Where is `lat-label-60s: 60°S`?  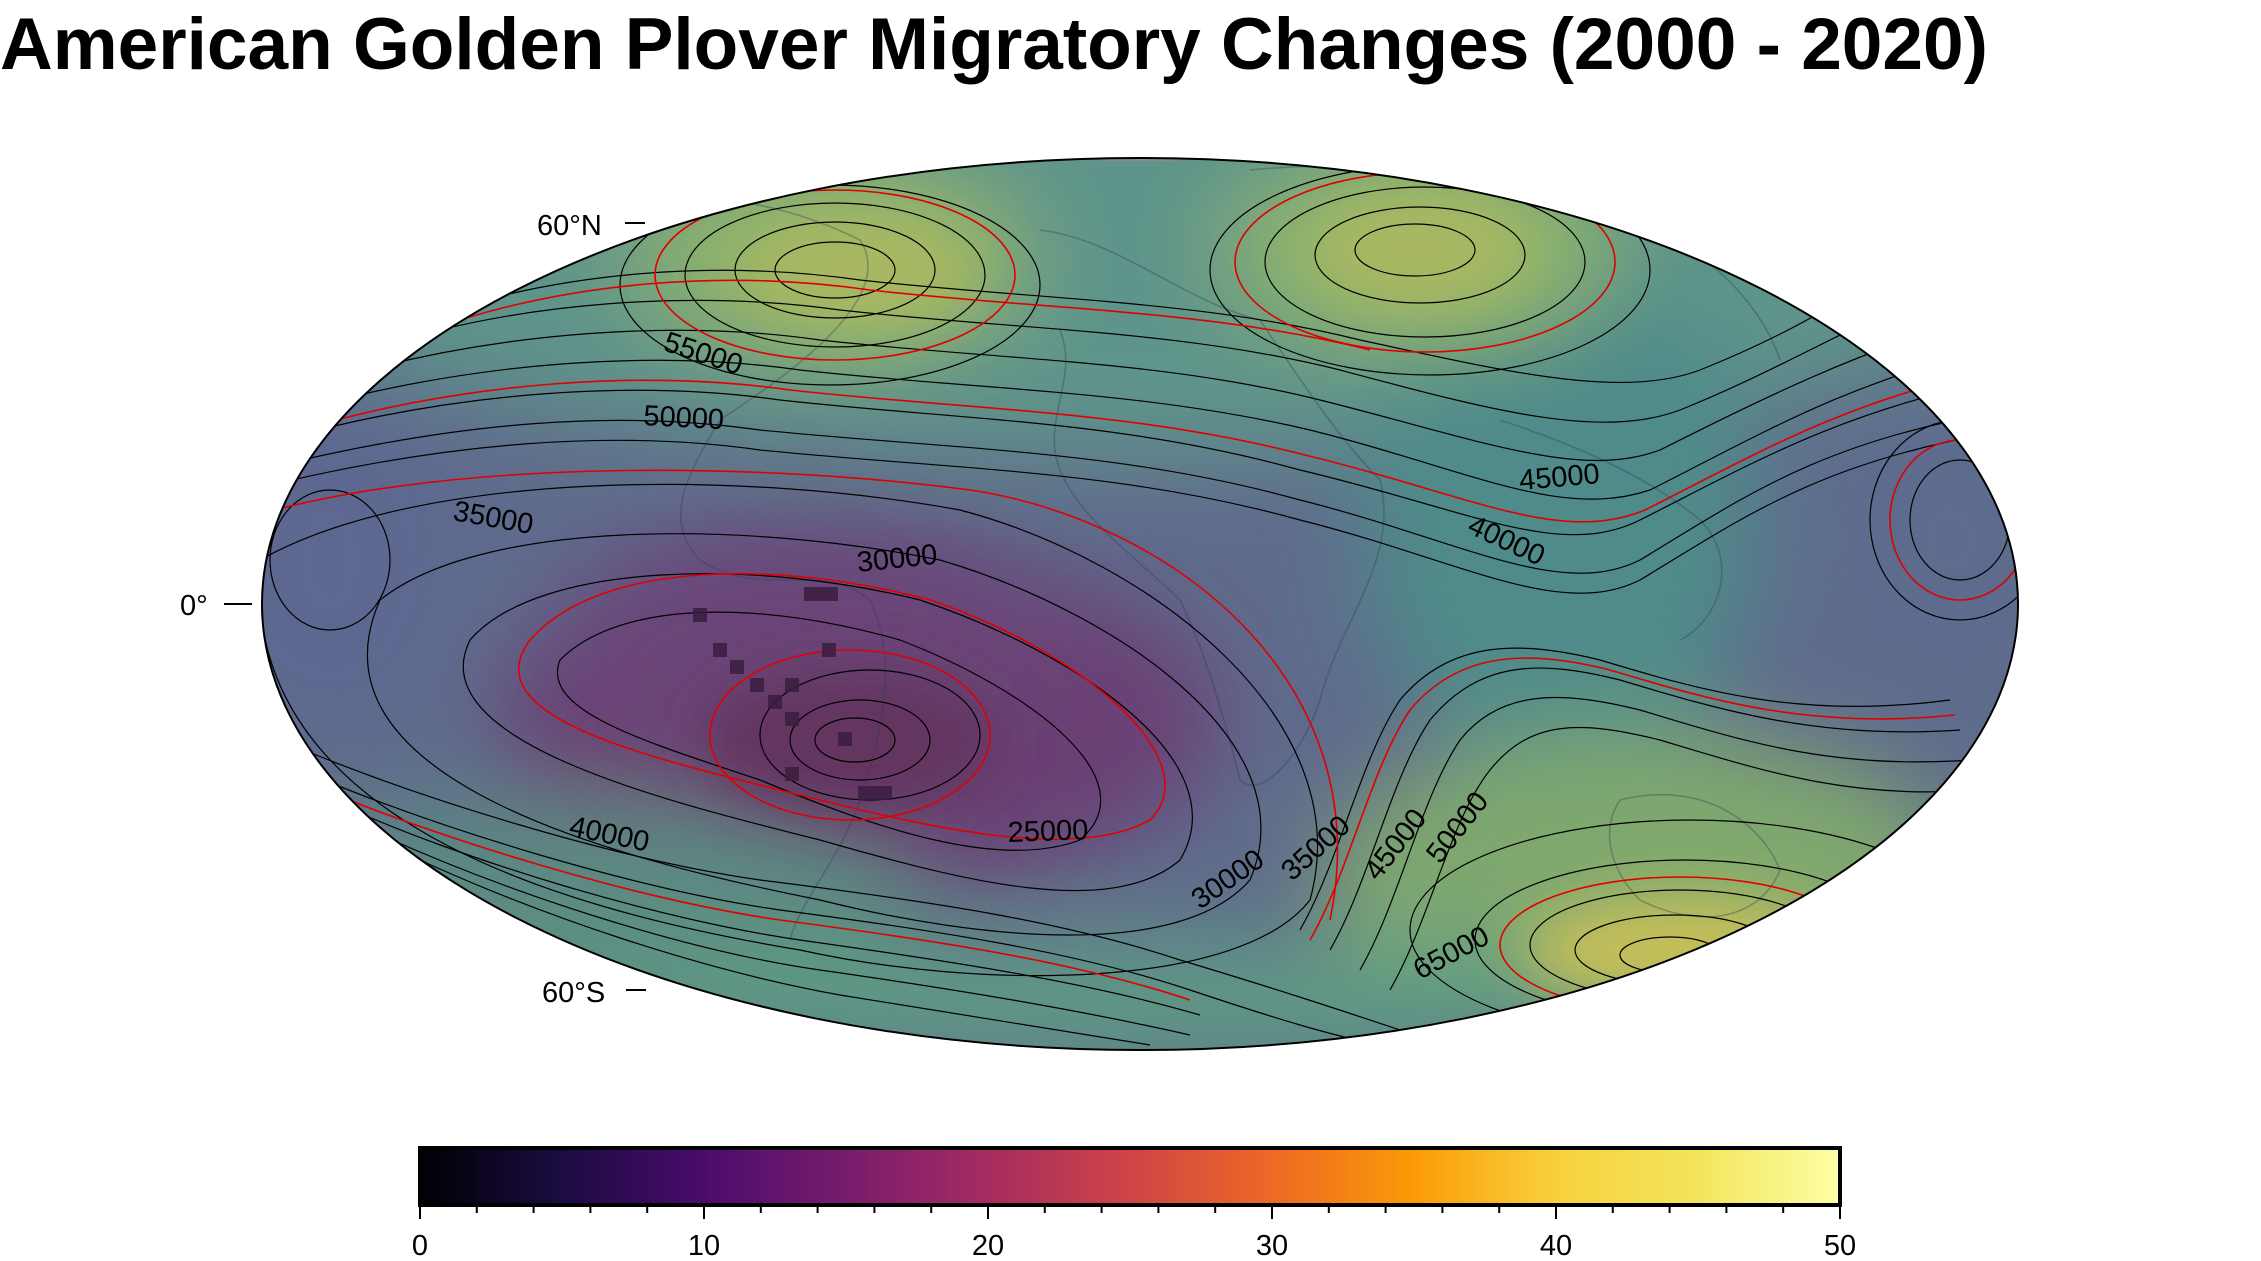
lat-label-60s: 60°S is located at coordinates (573, 993).